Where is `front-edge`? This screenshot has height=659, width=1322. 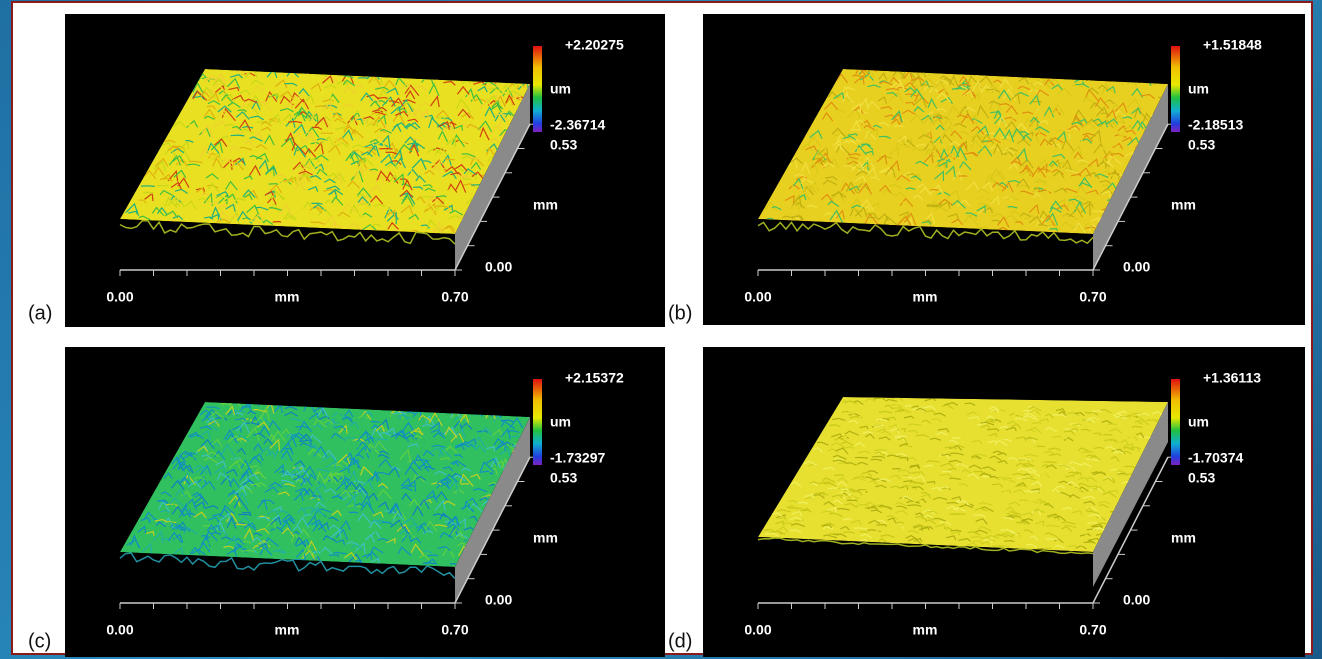
front-edge is located at coordinates (287, 565).